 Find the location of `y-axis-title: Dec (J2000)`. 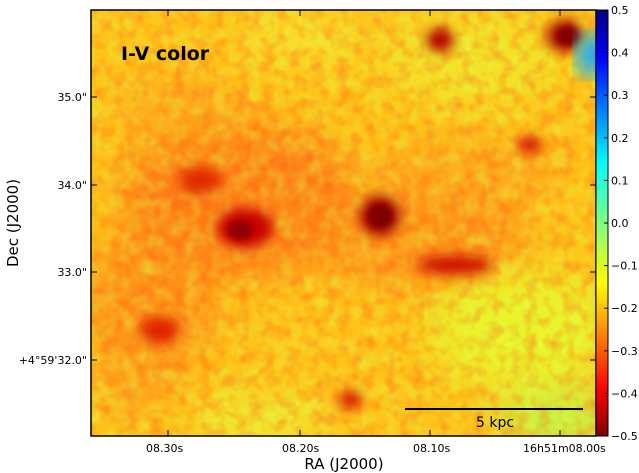

y-axis-title: Dec (J2000) is located at coordinates (13, 223).